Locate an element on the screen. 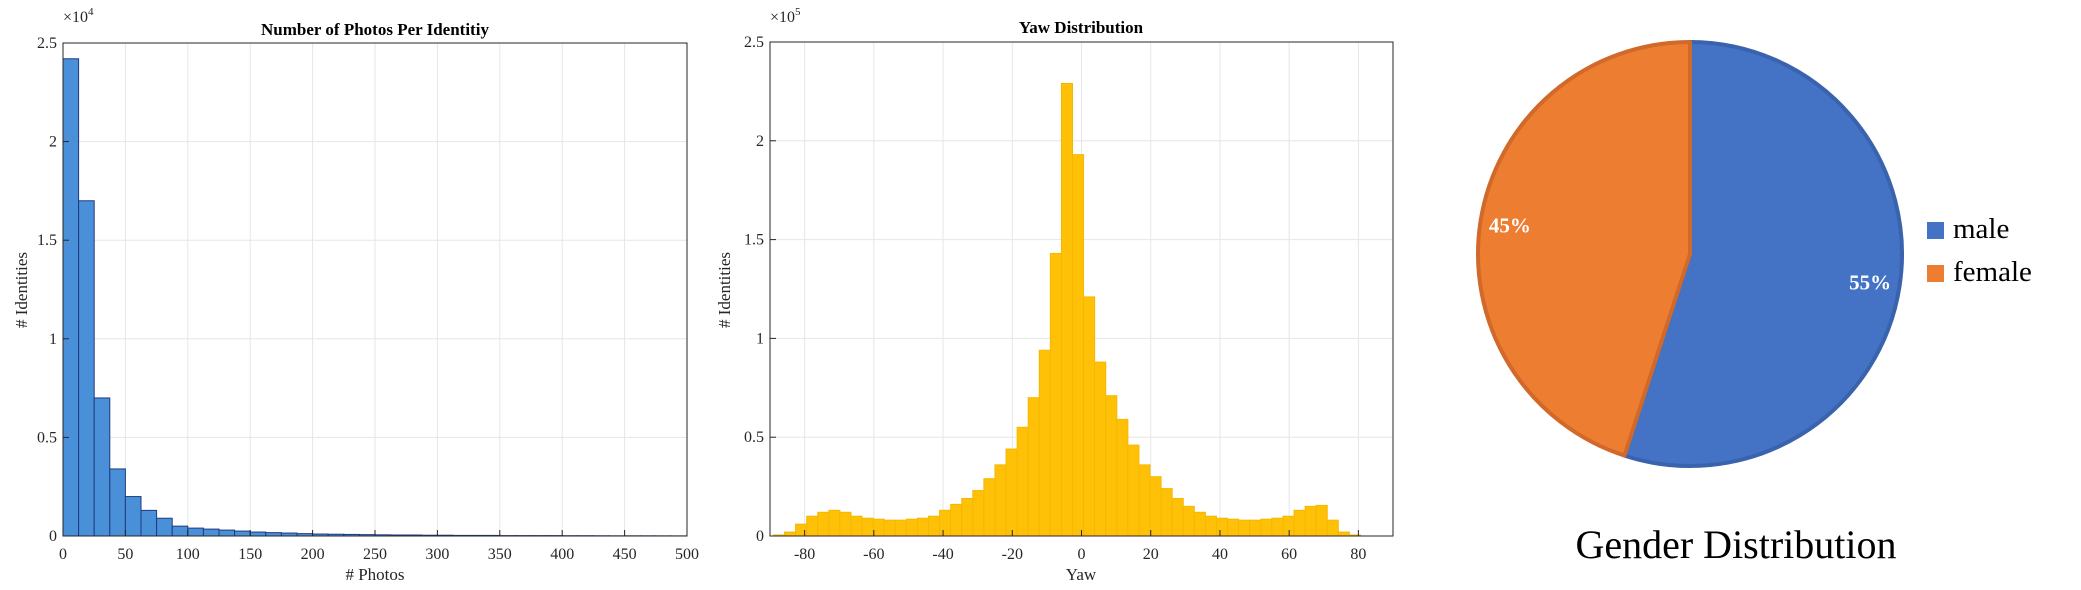  chart2-ytick-label: 2 is located at coordinates (760, 141).